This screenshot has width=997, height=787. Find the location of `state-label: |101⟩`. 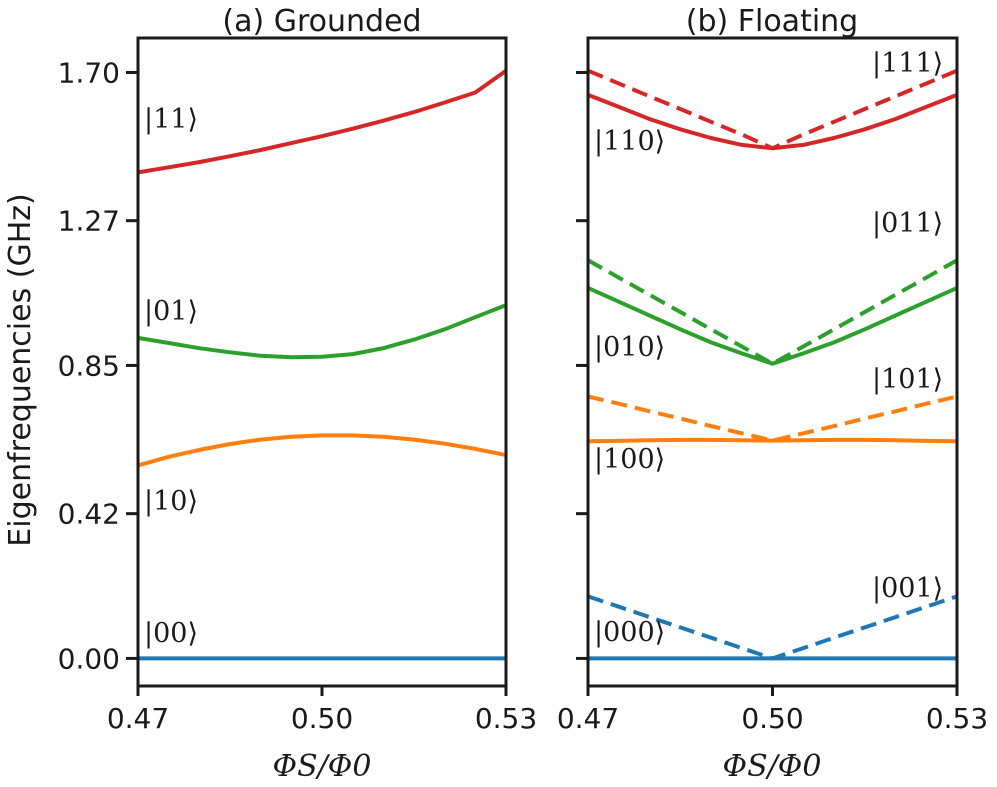

state-label: |101⟩ is located at coordinates (907, 379).